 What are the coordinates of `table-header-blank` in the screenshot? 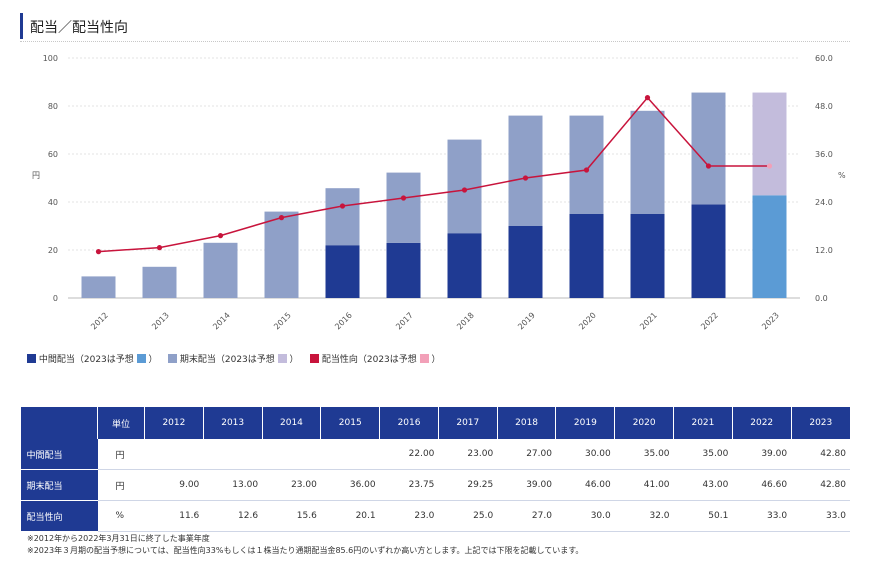 It's located at (59, 423).